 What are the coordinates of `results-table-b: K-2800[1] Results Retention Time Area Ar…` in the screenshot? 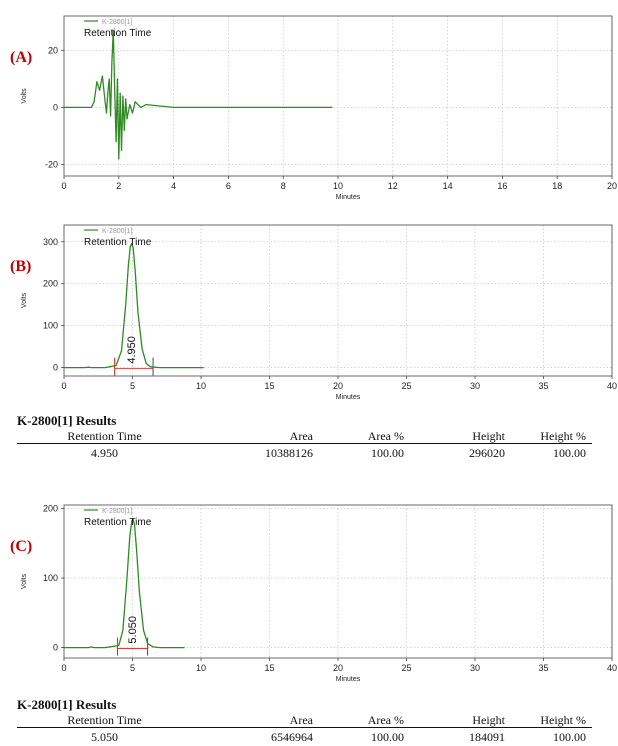 It's located at (307, 436).